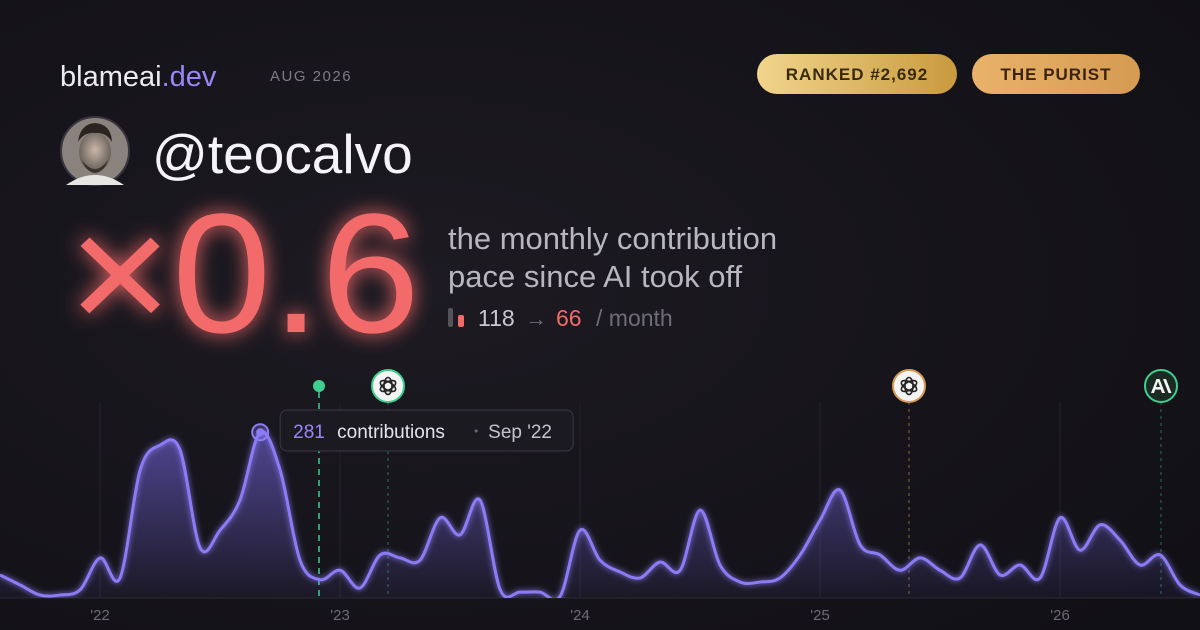 This screenshot has width=1200, height=630. What do you see at coordinates (1060, 615) in the screenshot?
I see `x-tick-label: '26` at bounding box center [1060, 615].